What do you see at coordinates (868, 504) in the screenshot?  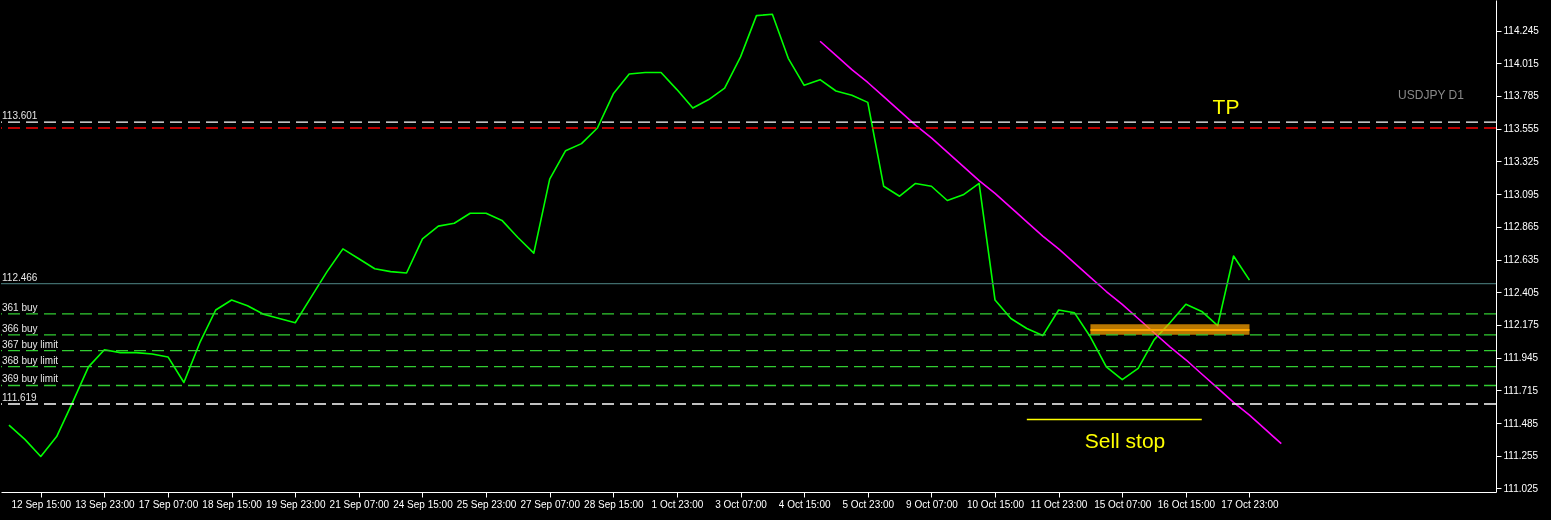 I see `x-tick-label: 5 Oct 23:00` at bounding box center [868, 504].